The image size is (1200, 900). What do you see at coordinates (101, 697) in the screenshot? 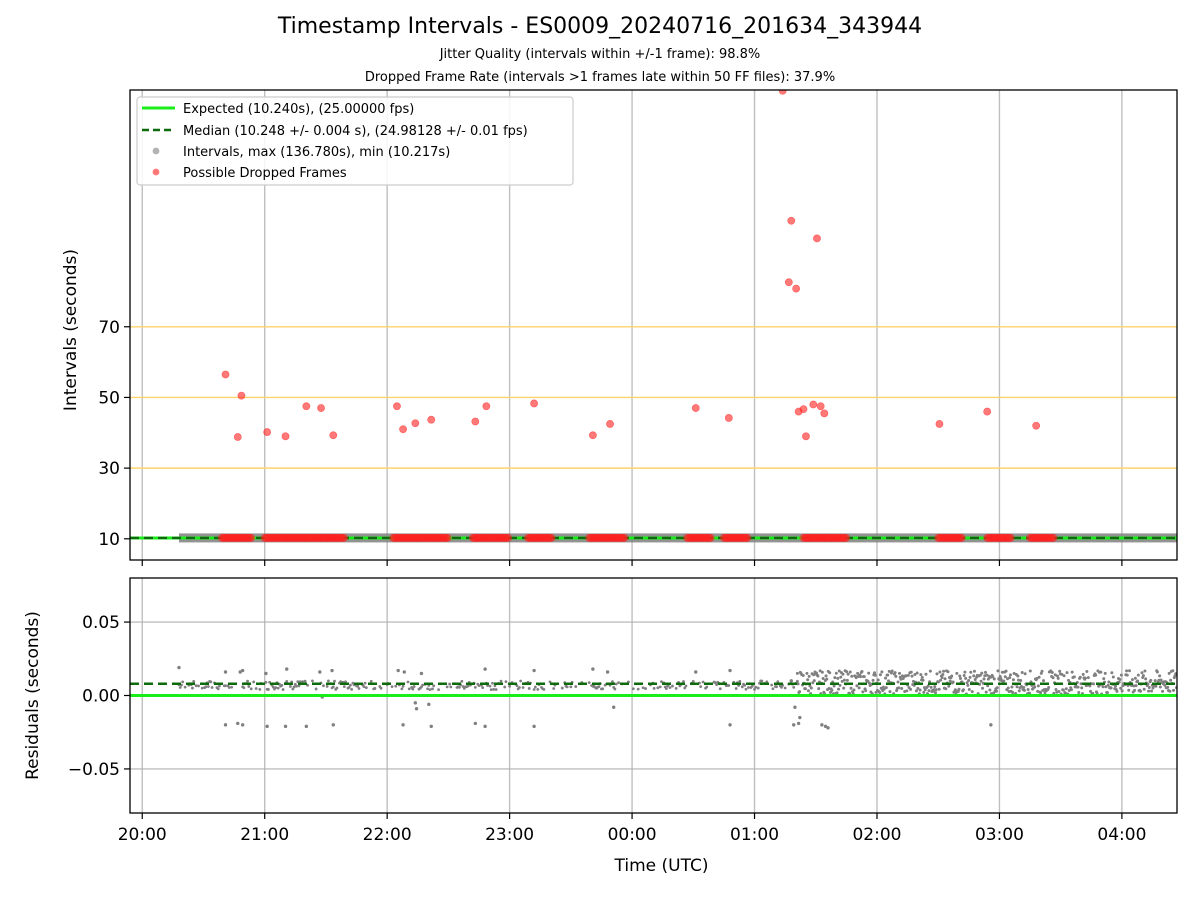
I see `y-tick-label-bottom: 0.00` at bounding box center [101, 697].